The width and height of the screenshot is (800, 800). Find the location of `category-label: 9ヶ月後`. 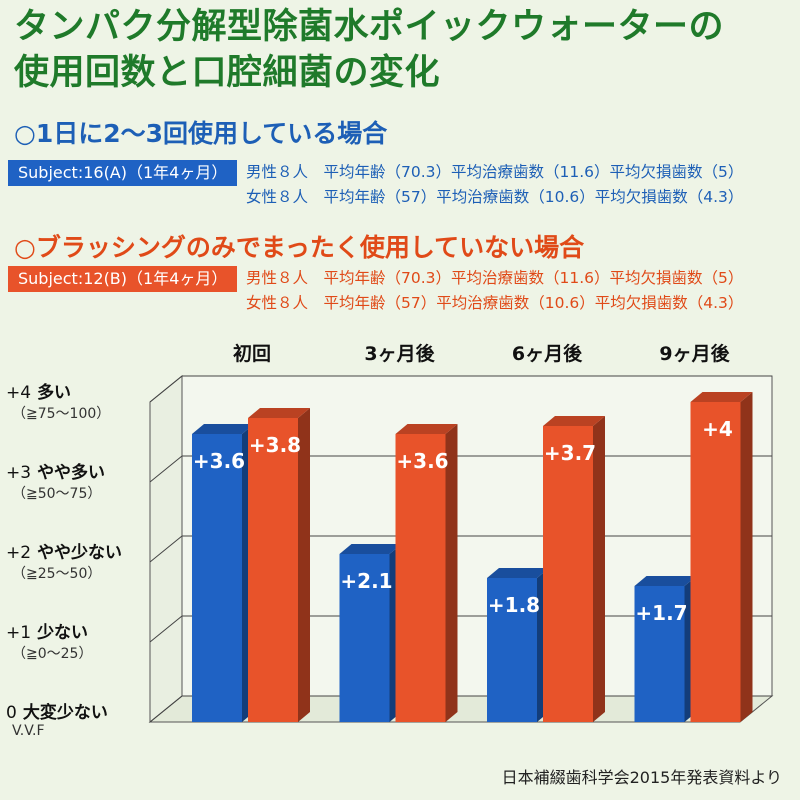

category-label: 9ヶ月後 is located at coordinates (694, 353).